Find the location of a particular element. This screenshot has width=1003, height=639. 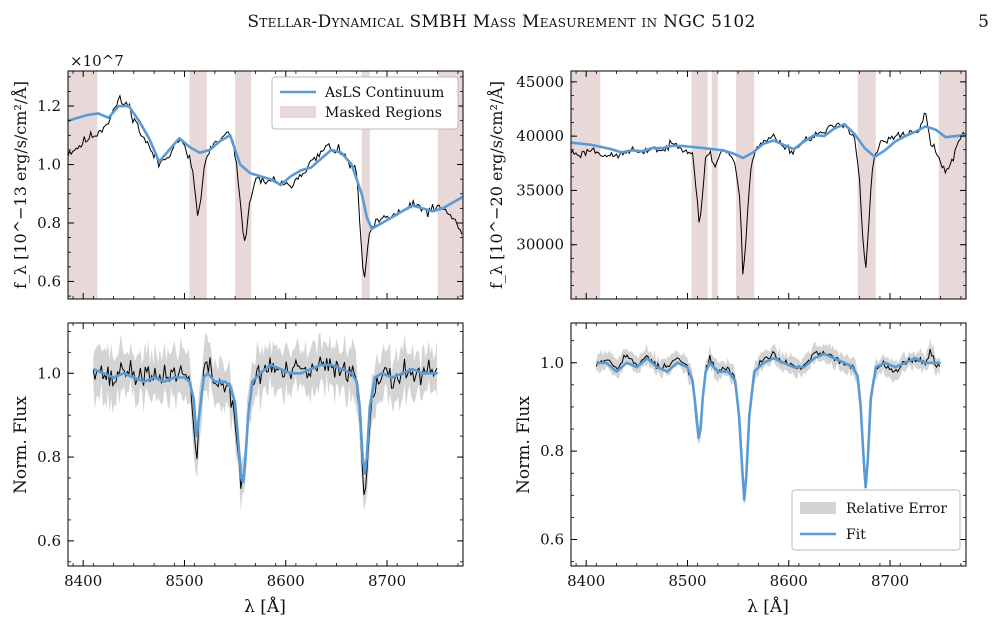

legend: Relative Error Fit is located at coordinates (876, 520).